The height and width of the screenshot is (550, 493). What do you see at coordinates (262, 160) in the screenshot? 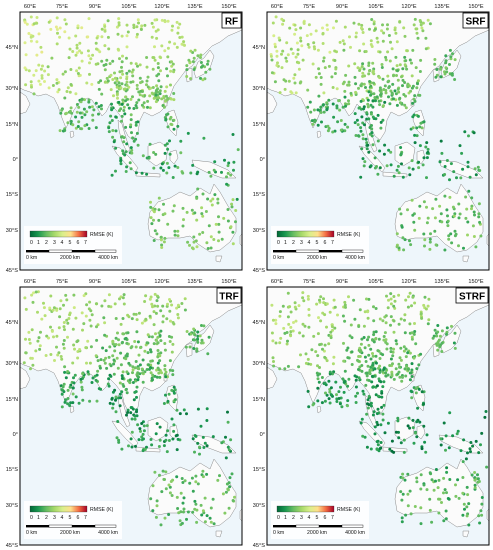
I see `lat-tick-label: 0°` at bounding box center [262, 160].